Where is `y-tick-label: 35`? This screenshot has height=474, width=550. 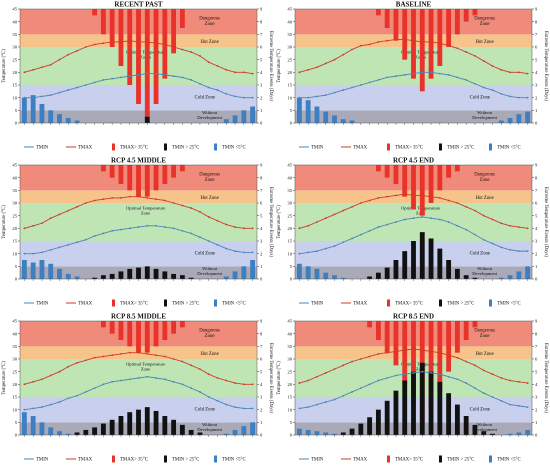 y-tick-label: 35 is located at coordinates (289, 190).